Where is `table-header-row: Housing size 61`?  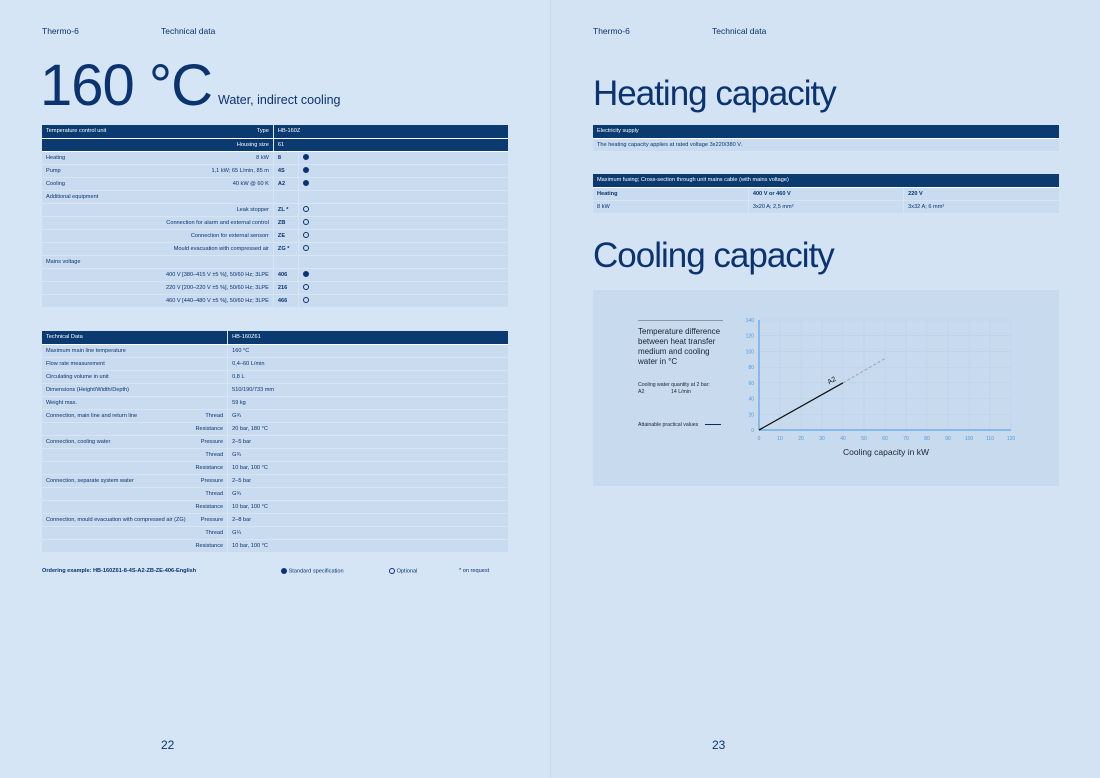
table-header-row: Housing size 61 is located at coordinates (275, 145).